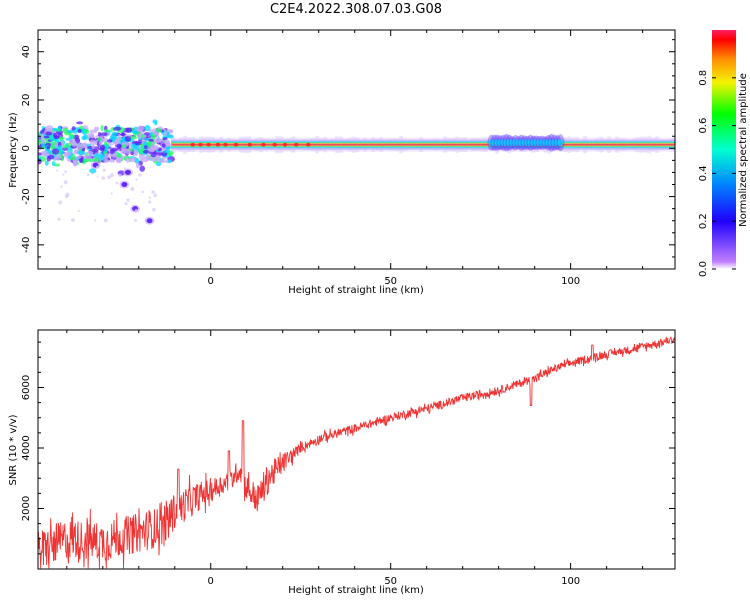 This screenshot has height=600, width=750. Describe the element at coordinates (26, 508) in the screenshot. I see `y-tick-label: 2000` at that location.